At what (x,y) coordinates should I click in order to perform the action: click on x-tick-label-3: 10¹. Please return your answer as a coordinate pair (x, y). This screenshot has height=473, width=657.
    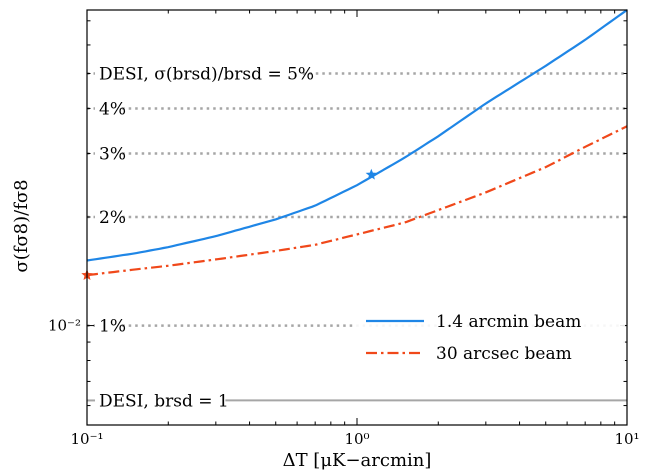
    Looking at the image, I should click on (626, 439).